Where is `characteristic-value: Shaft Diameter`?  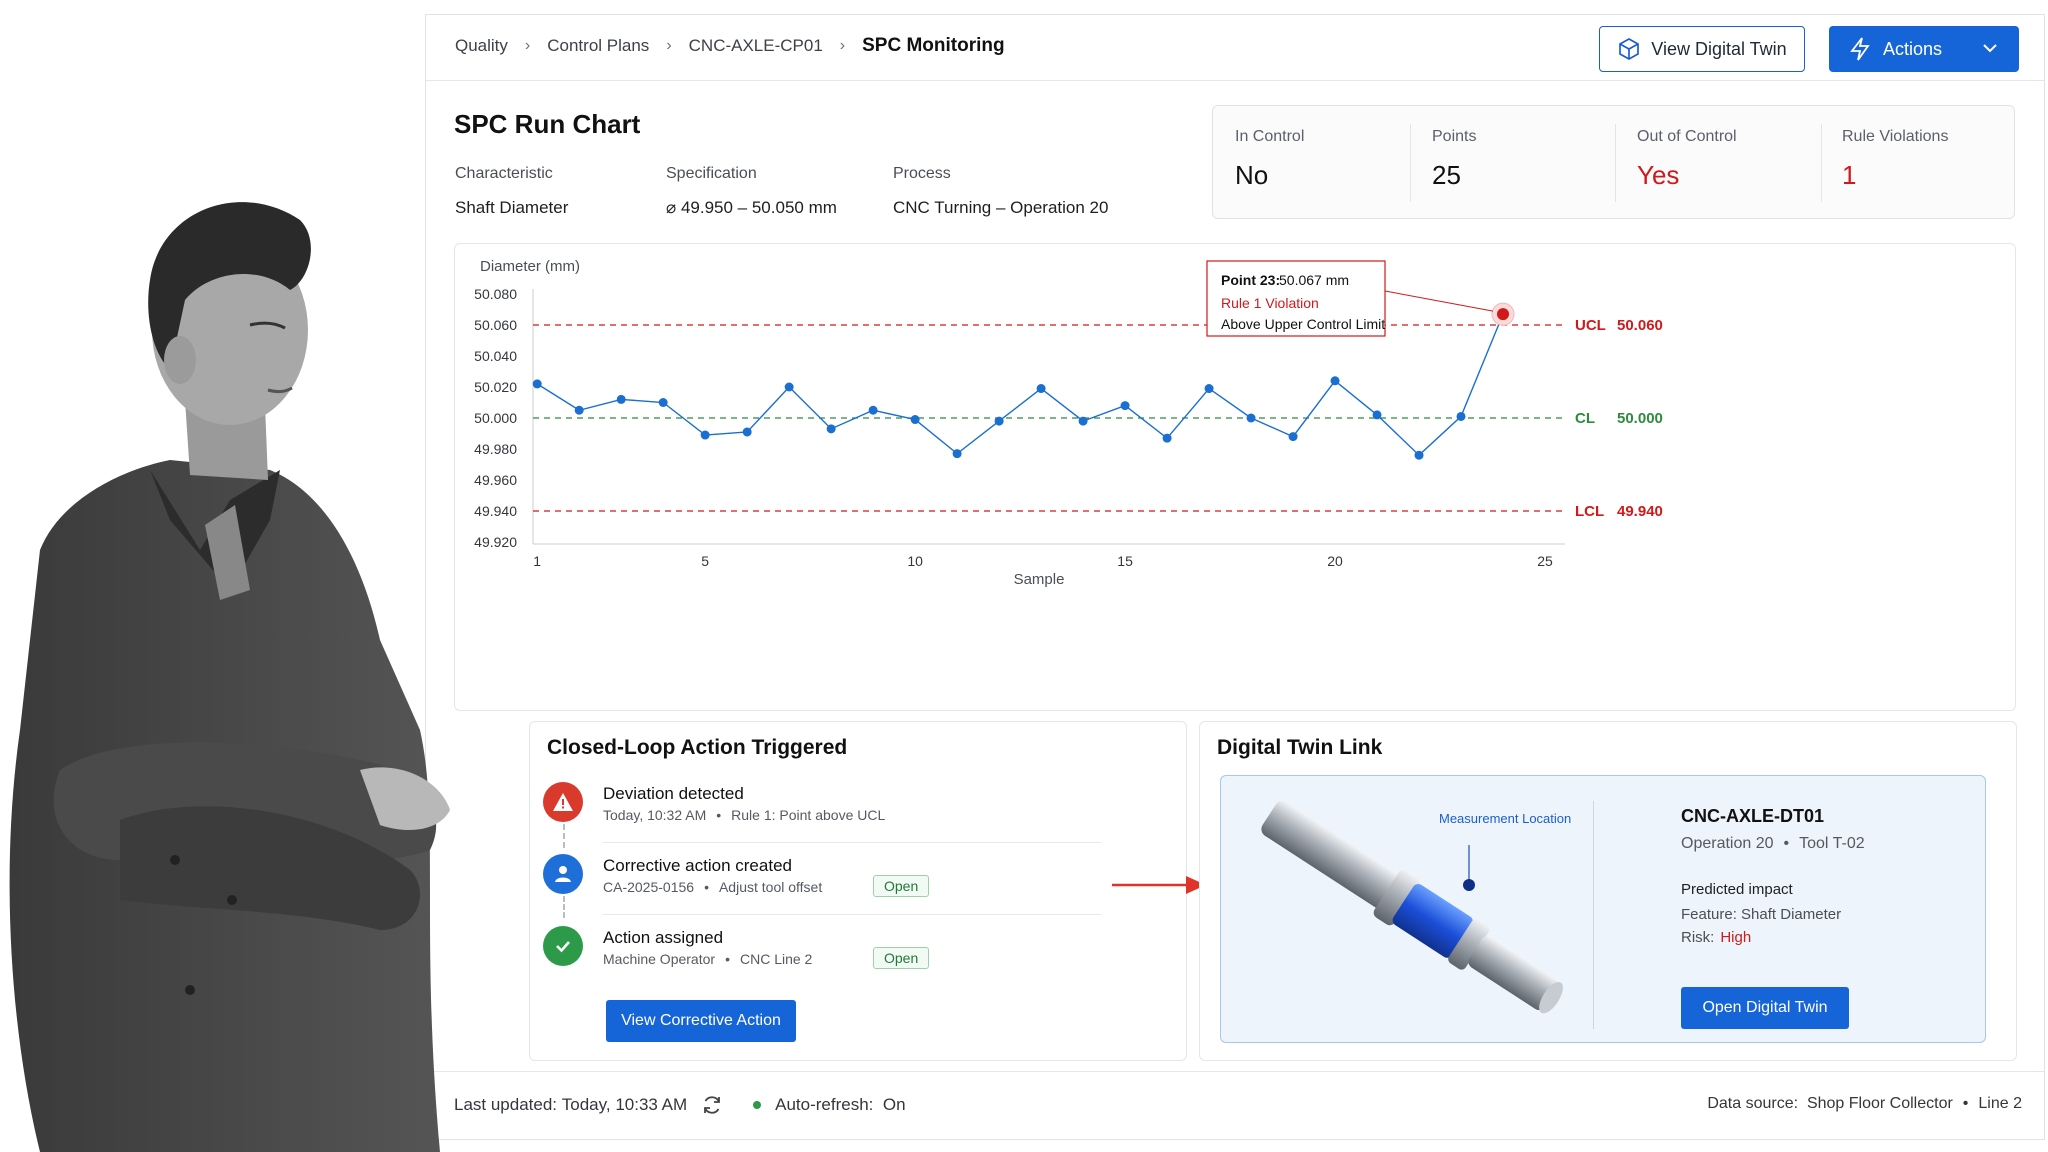 characteristic-value: Shaft Diameter is located at coordinates (512, 207).